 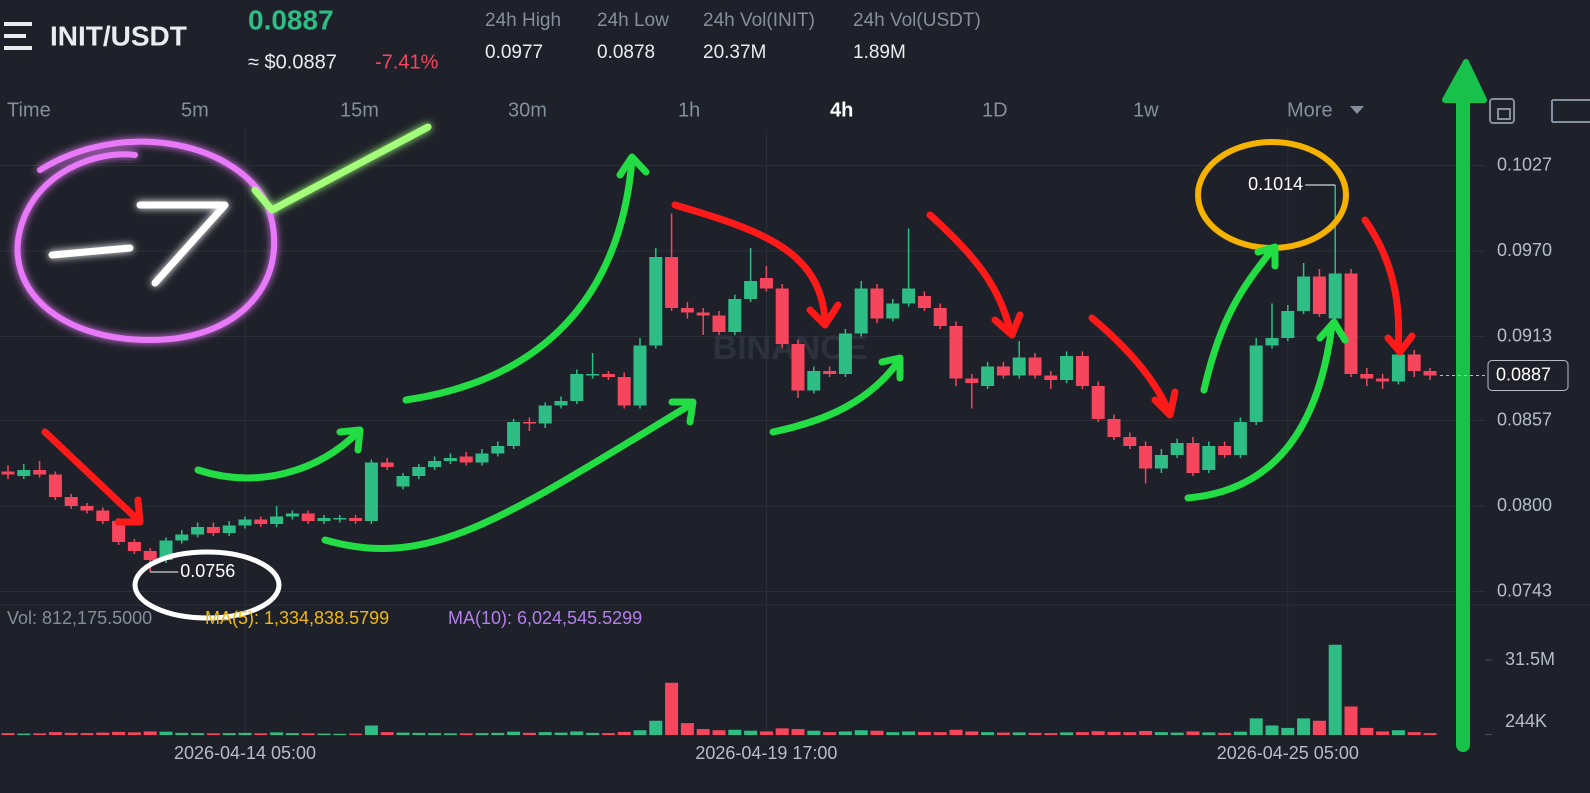 I want to click on menu-icon, so click(x=18, y=36).